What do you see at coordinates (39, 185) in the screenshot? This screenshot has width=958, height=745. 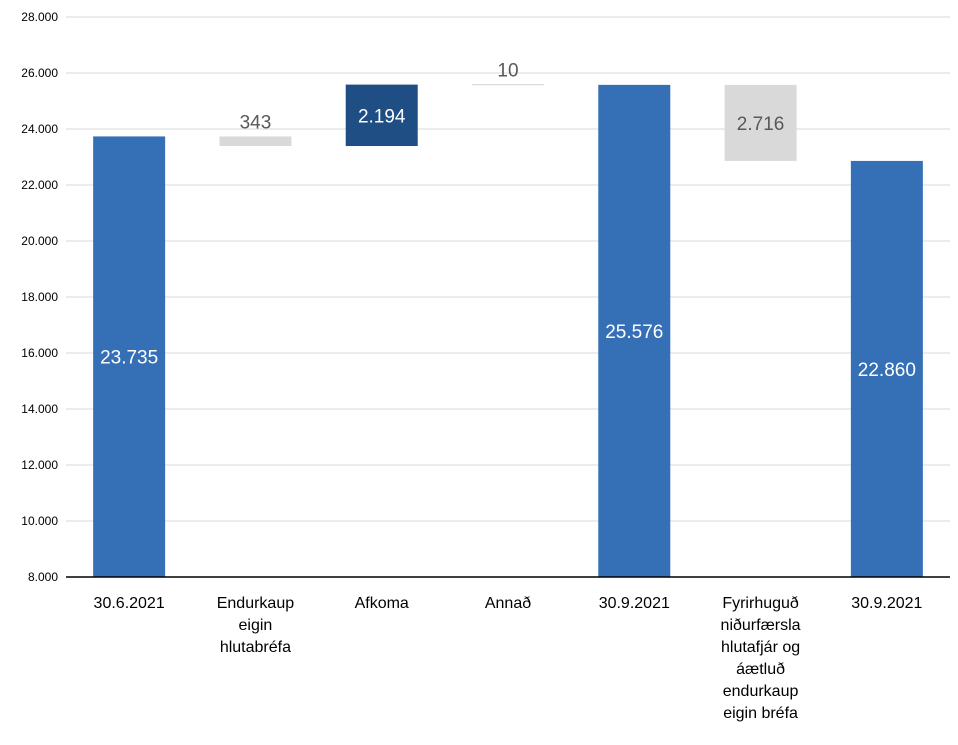 I see `y-tick-label: 22.000` at bounding box center [39, 185].